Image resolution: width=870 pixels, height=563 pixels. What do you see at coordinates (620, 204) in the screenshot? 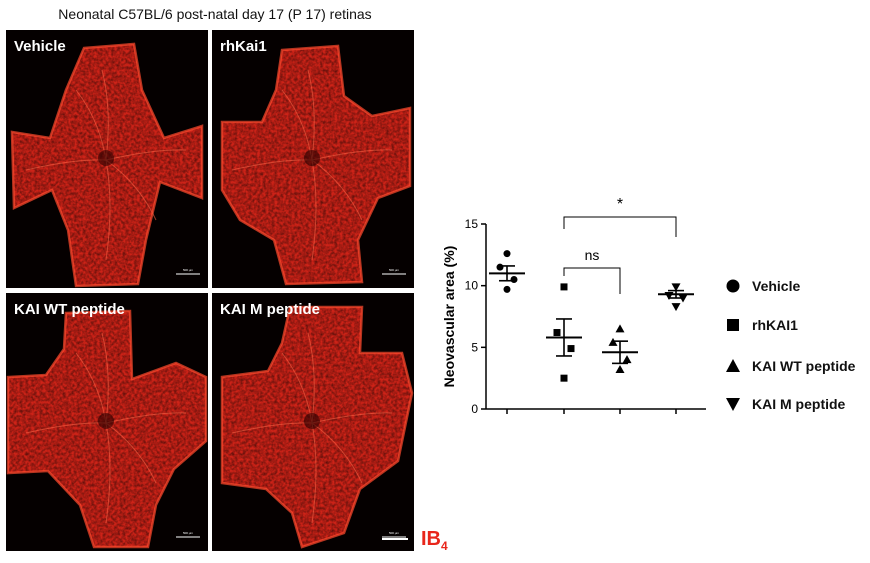
I see `significance-label: *` at bounding box center [620, 204].